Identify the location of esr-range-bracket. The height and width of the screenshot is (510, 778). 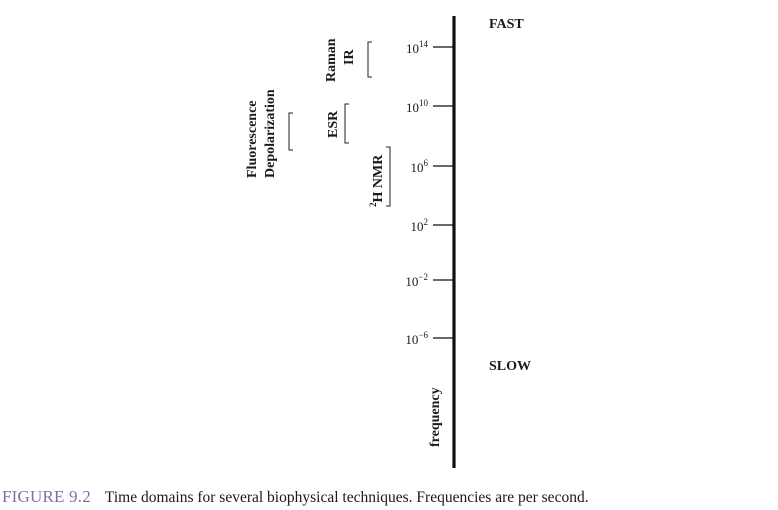
(346, 123).